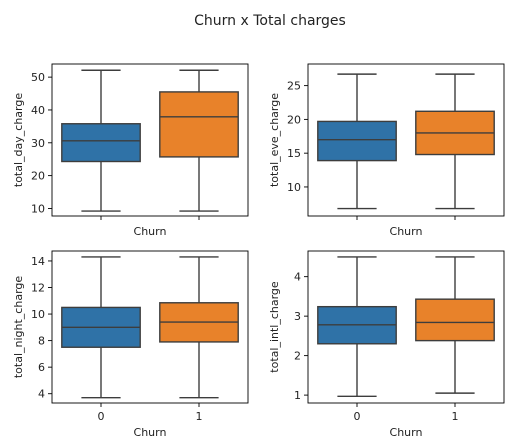  What do you see at coordinates (38, 261) in the screenshot?
I see `y-tick-label: 14` at bounding box center [38, 261].